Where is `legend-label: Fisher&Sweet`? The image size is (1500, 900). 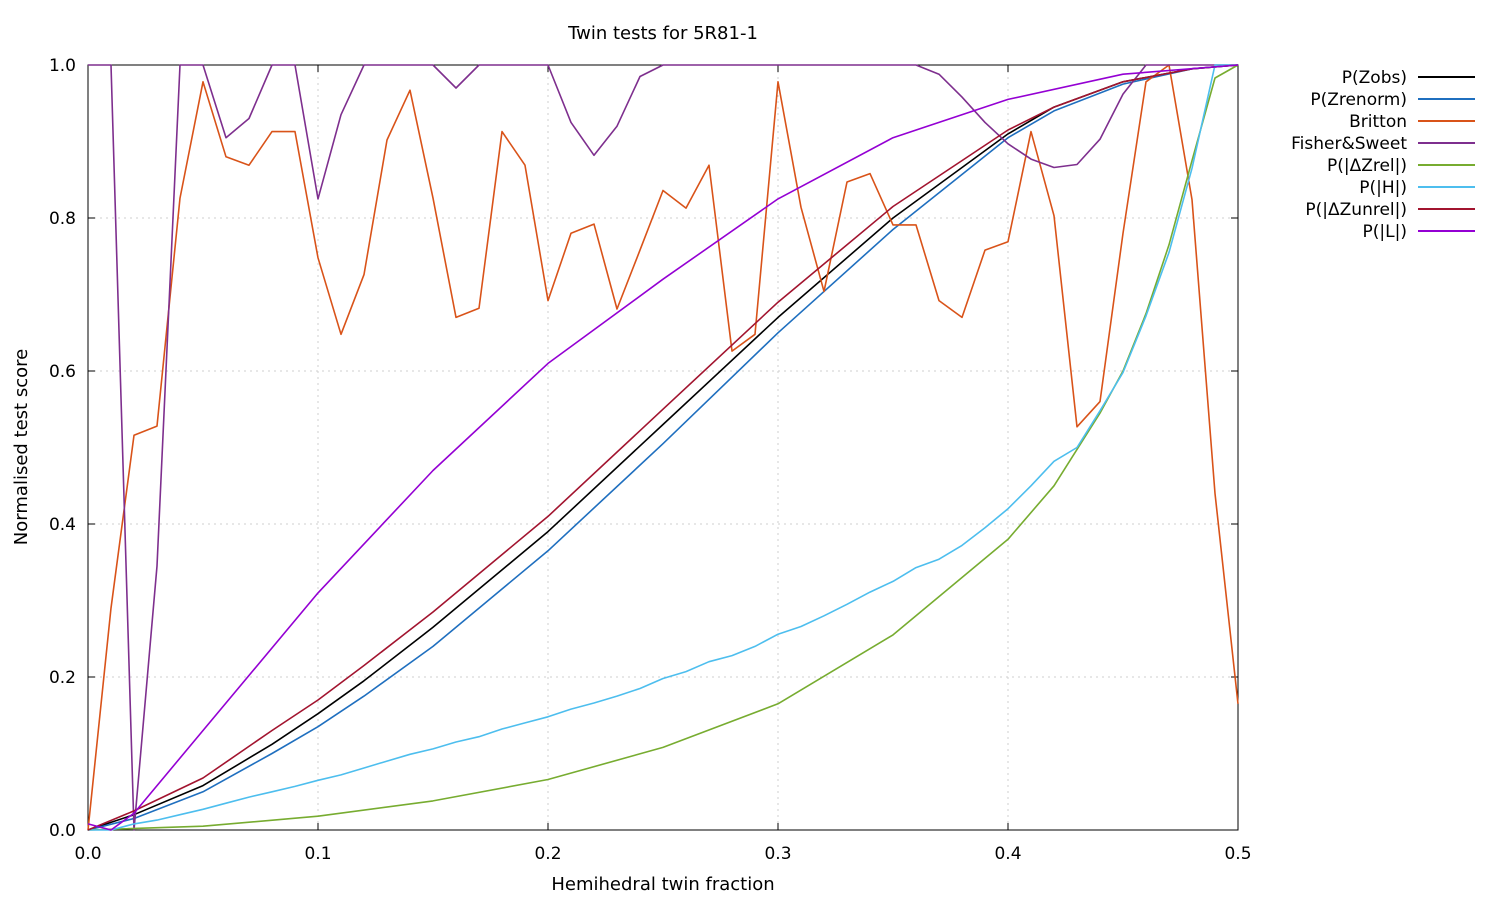 legend-label: Fisher&Sweet is located at coordinates (1349, 144).